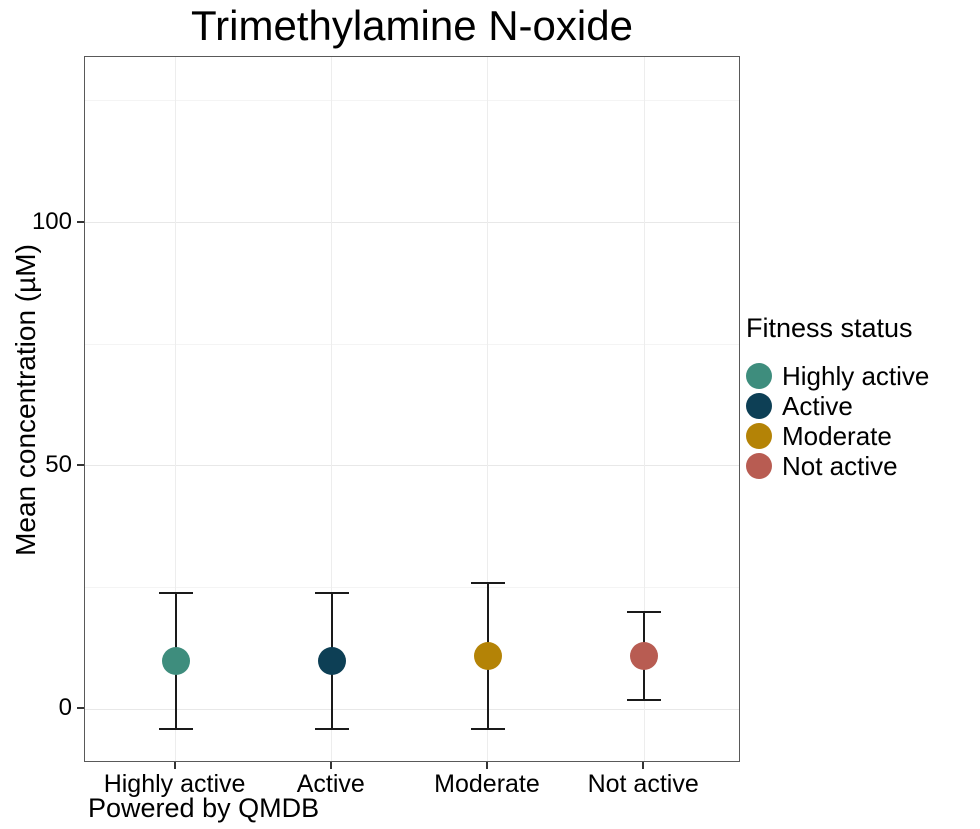 The width and height of the screenshot is (980, 829). I want to click on legend-swatch-active-icon, so click(759, 406).